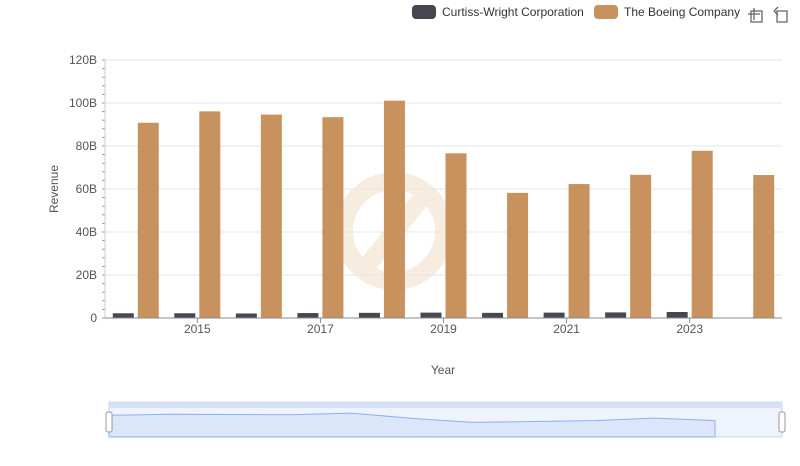  I want to click on reset-icon-arrow, so click(776, 11).